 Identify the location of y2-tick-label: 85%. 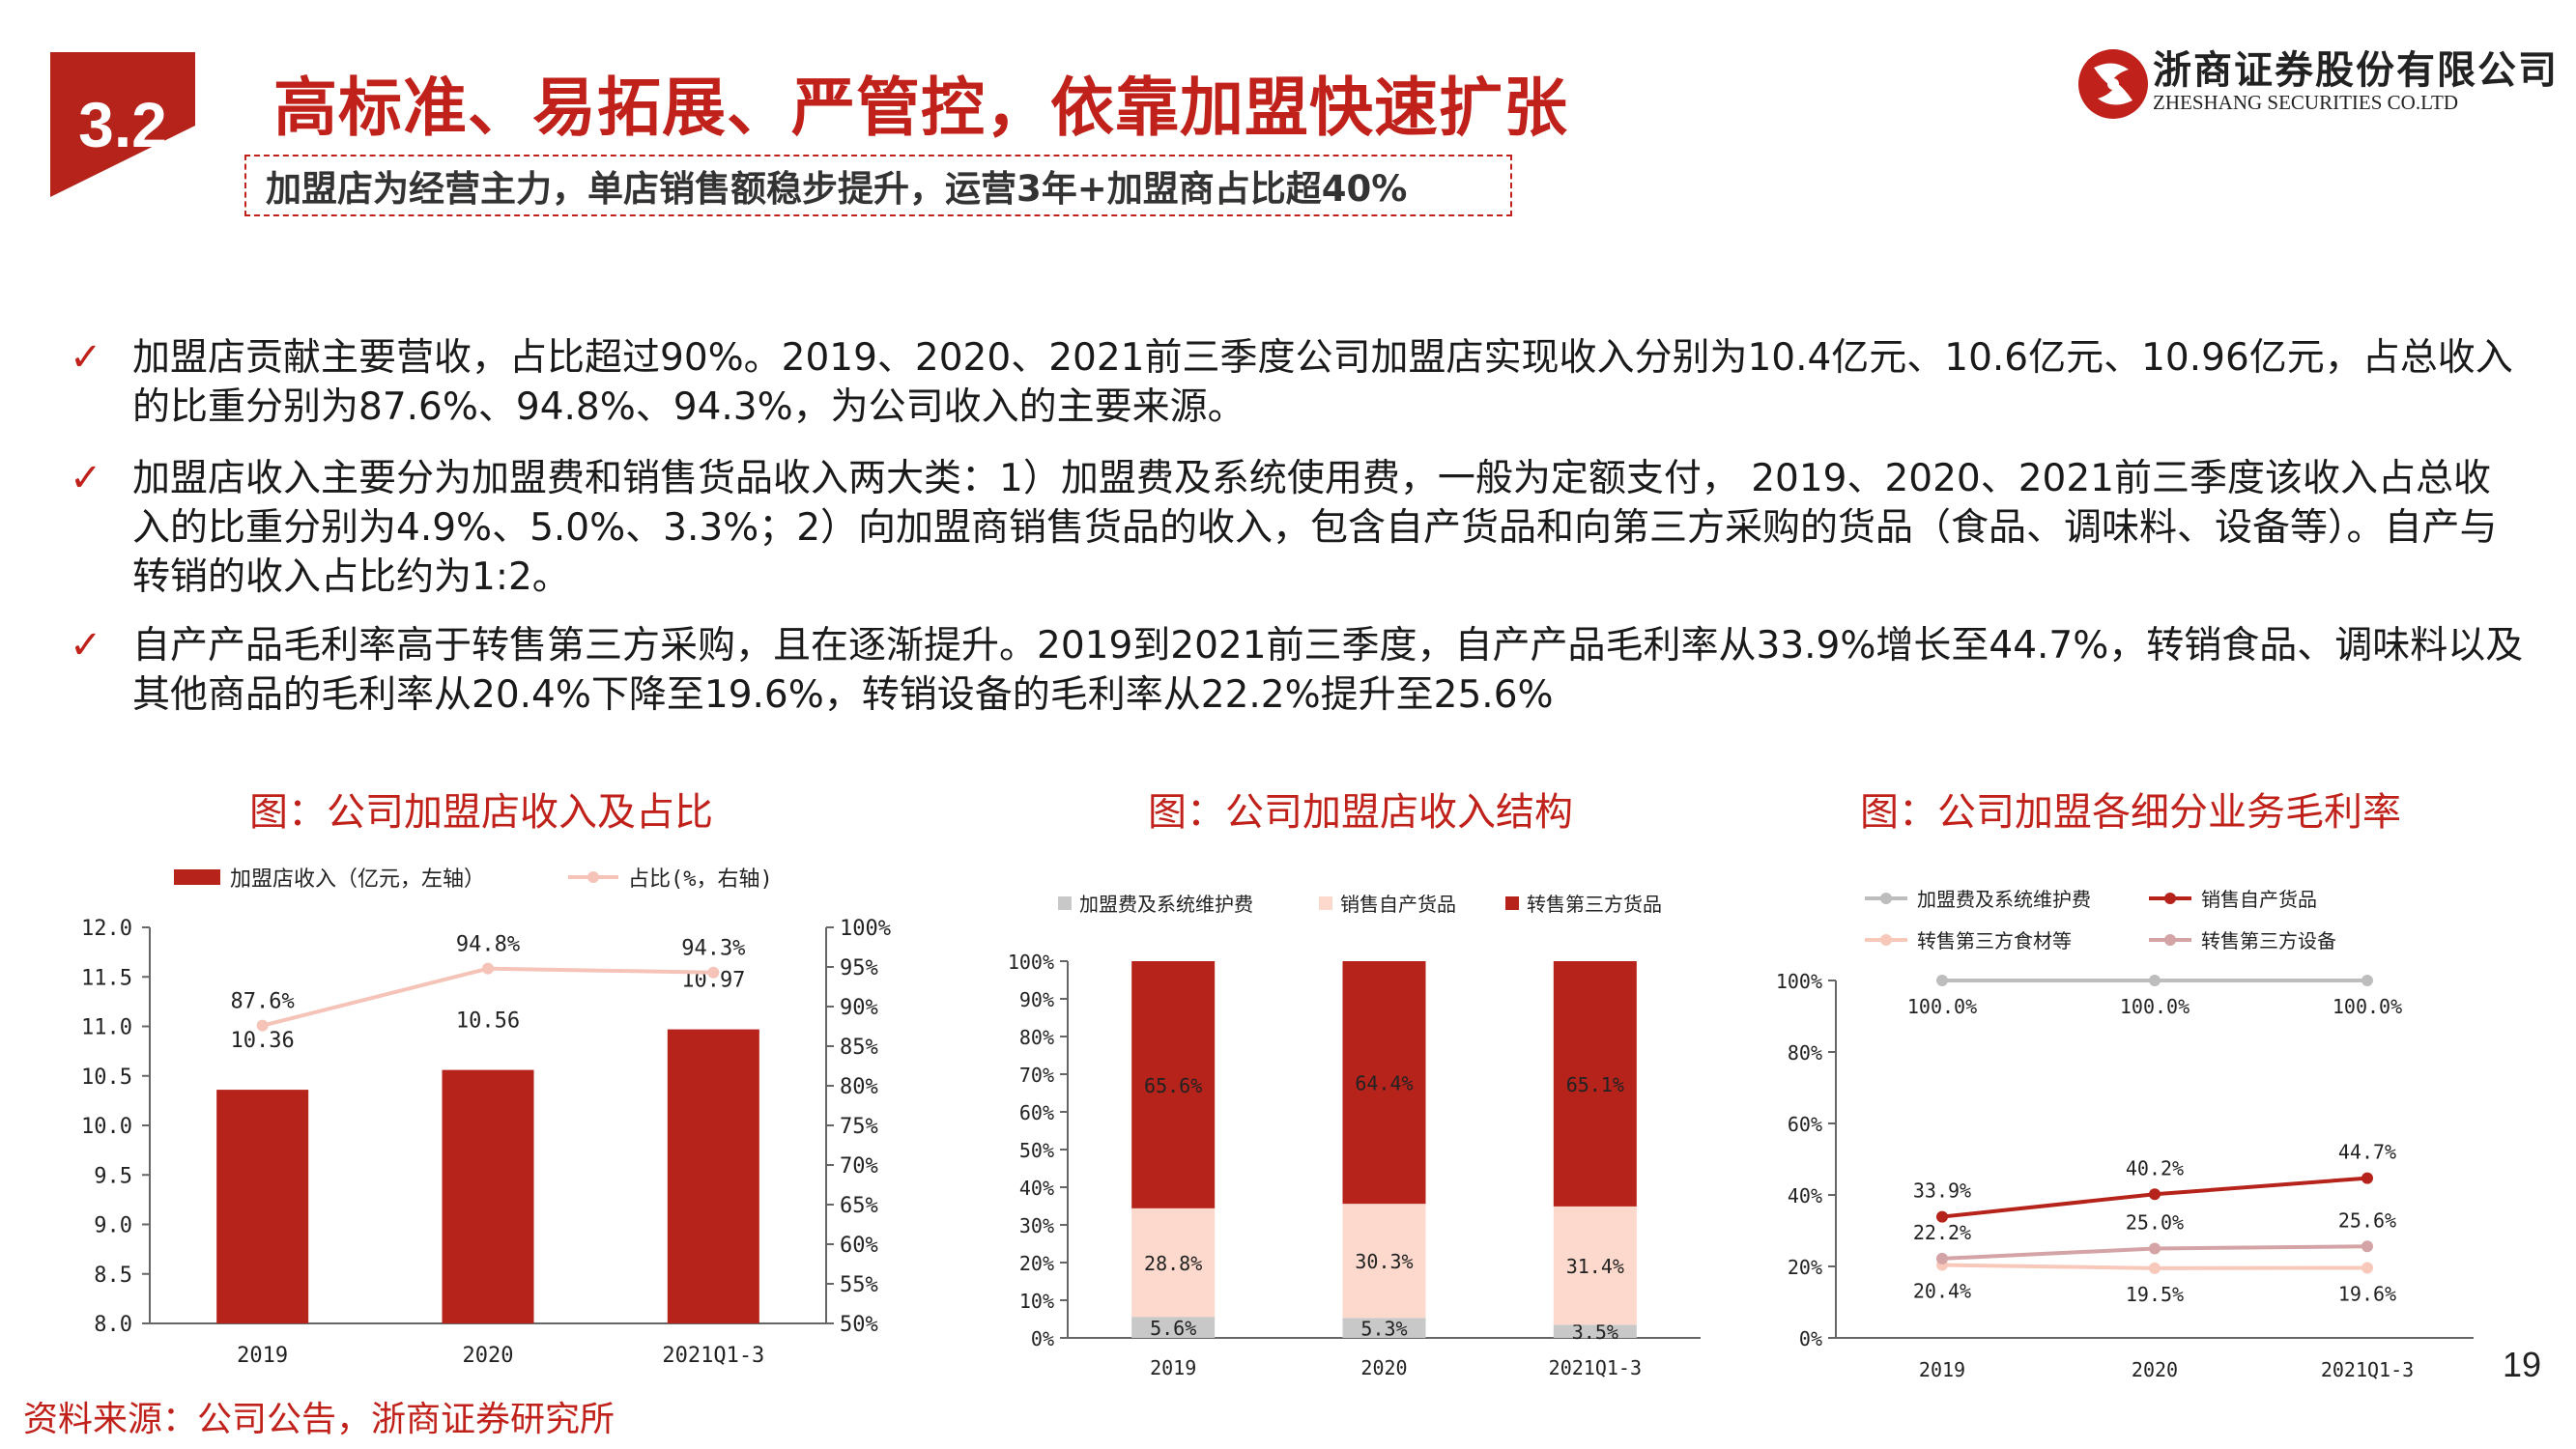
(859, 1048).